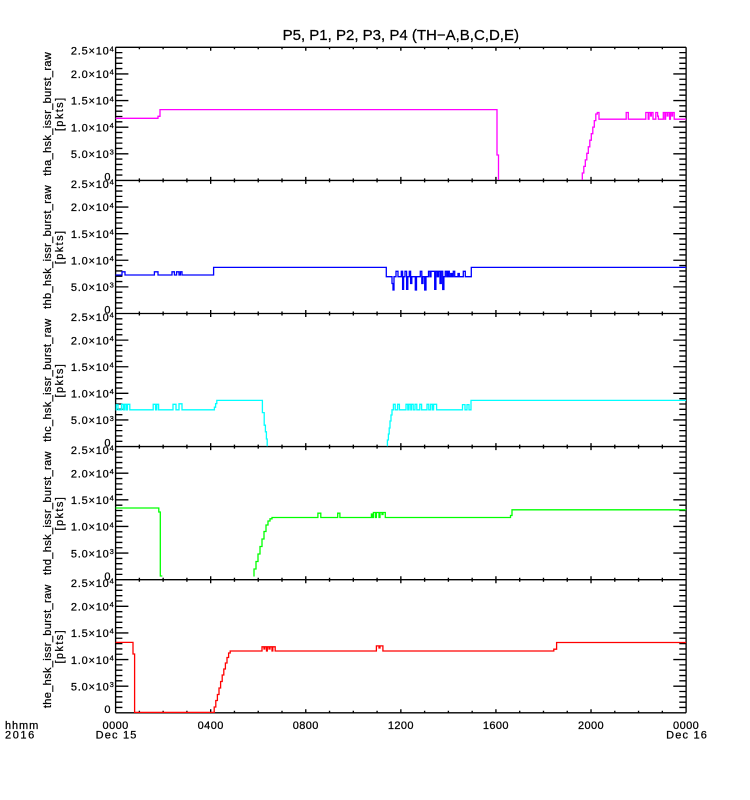 Image resolution: width=750 pixels, height=800 pixels. I want to click on svg-text: Dec 16, so click(687, 736).